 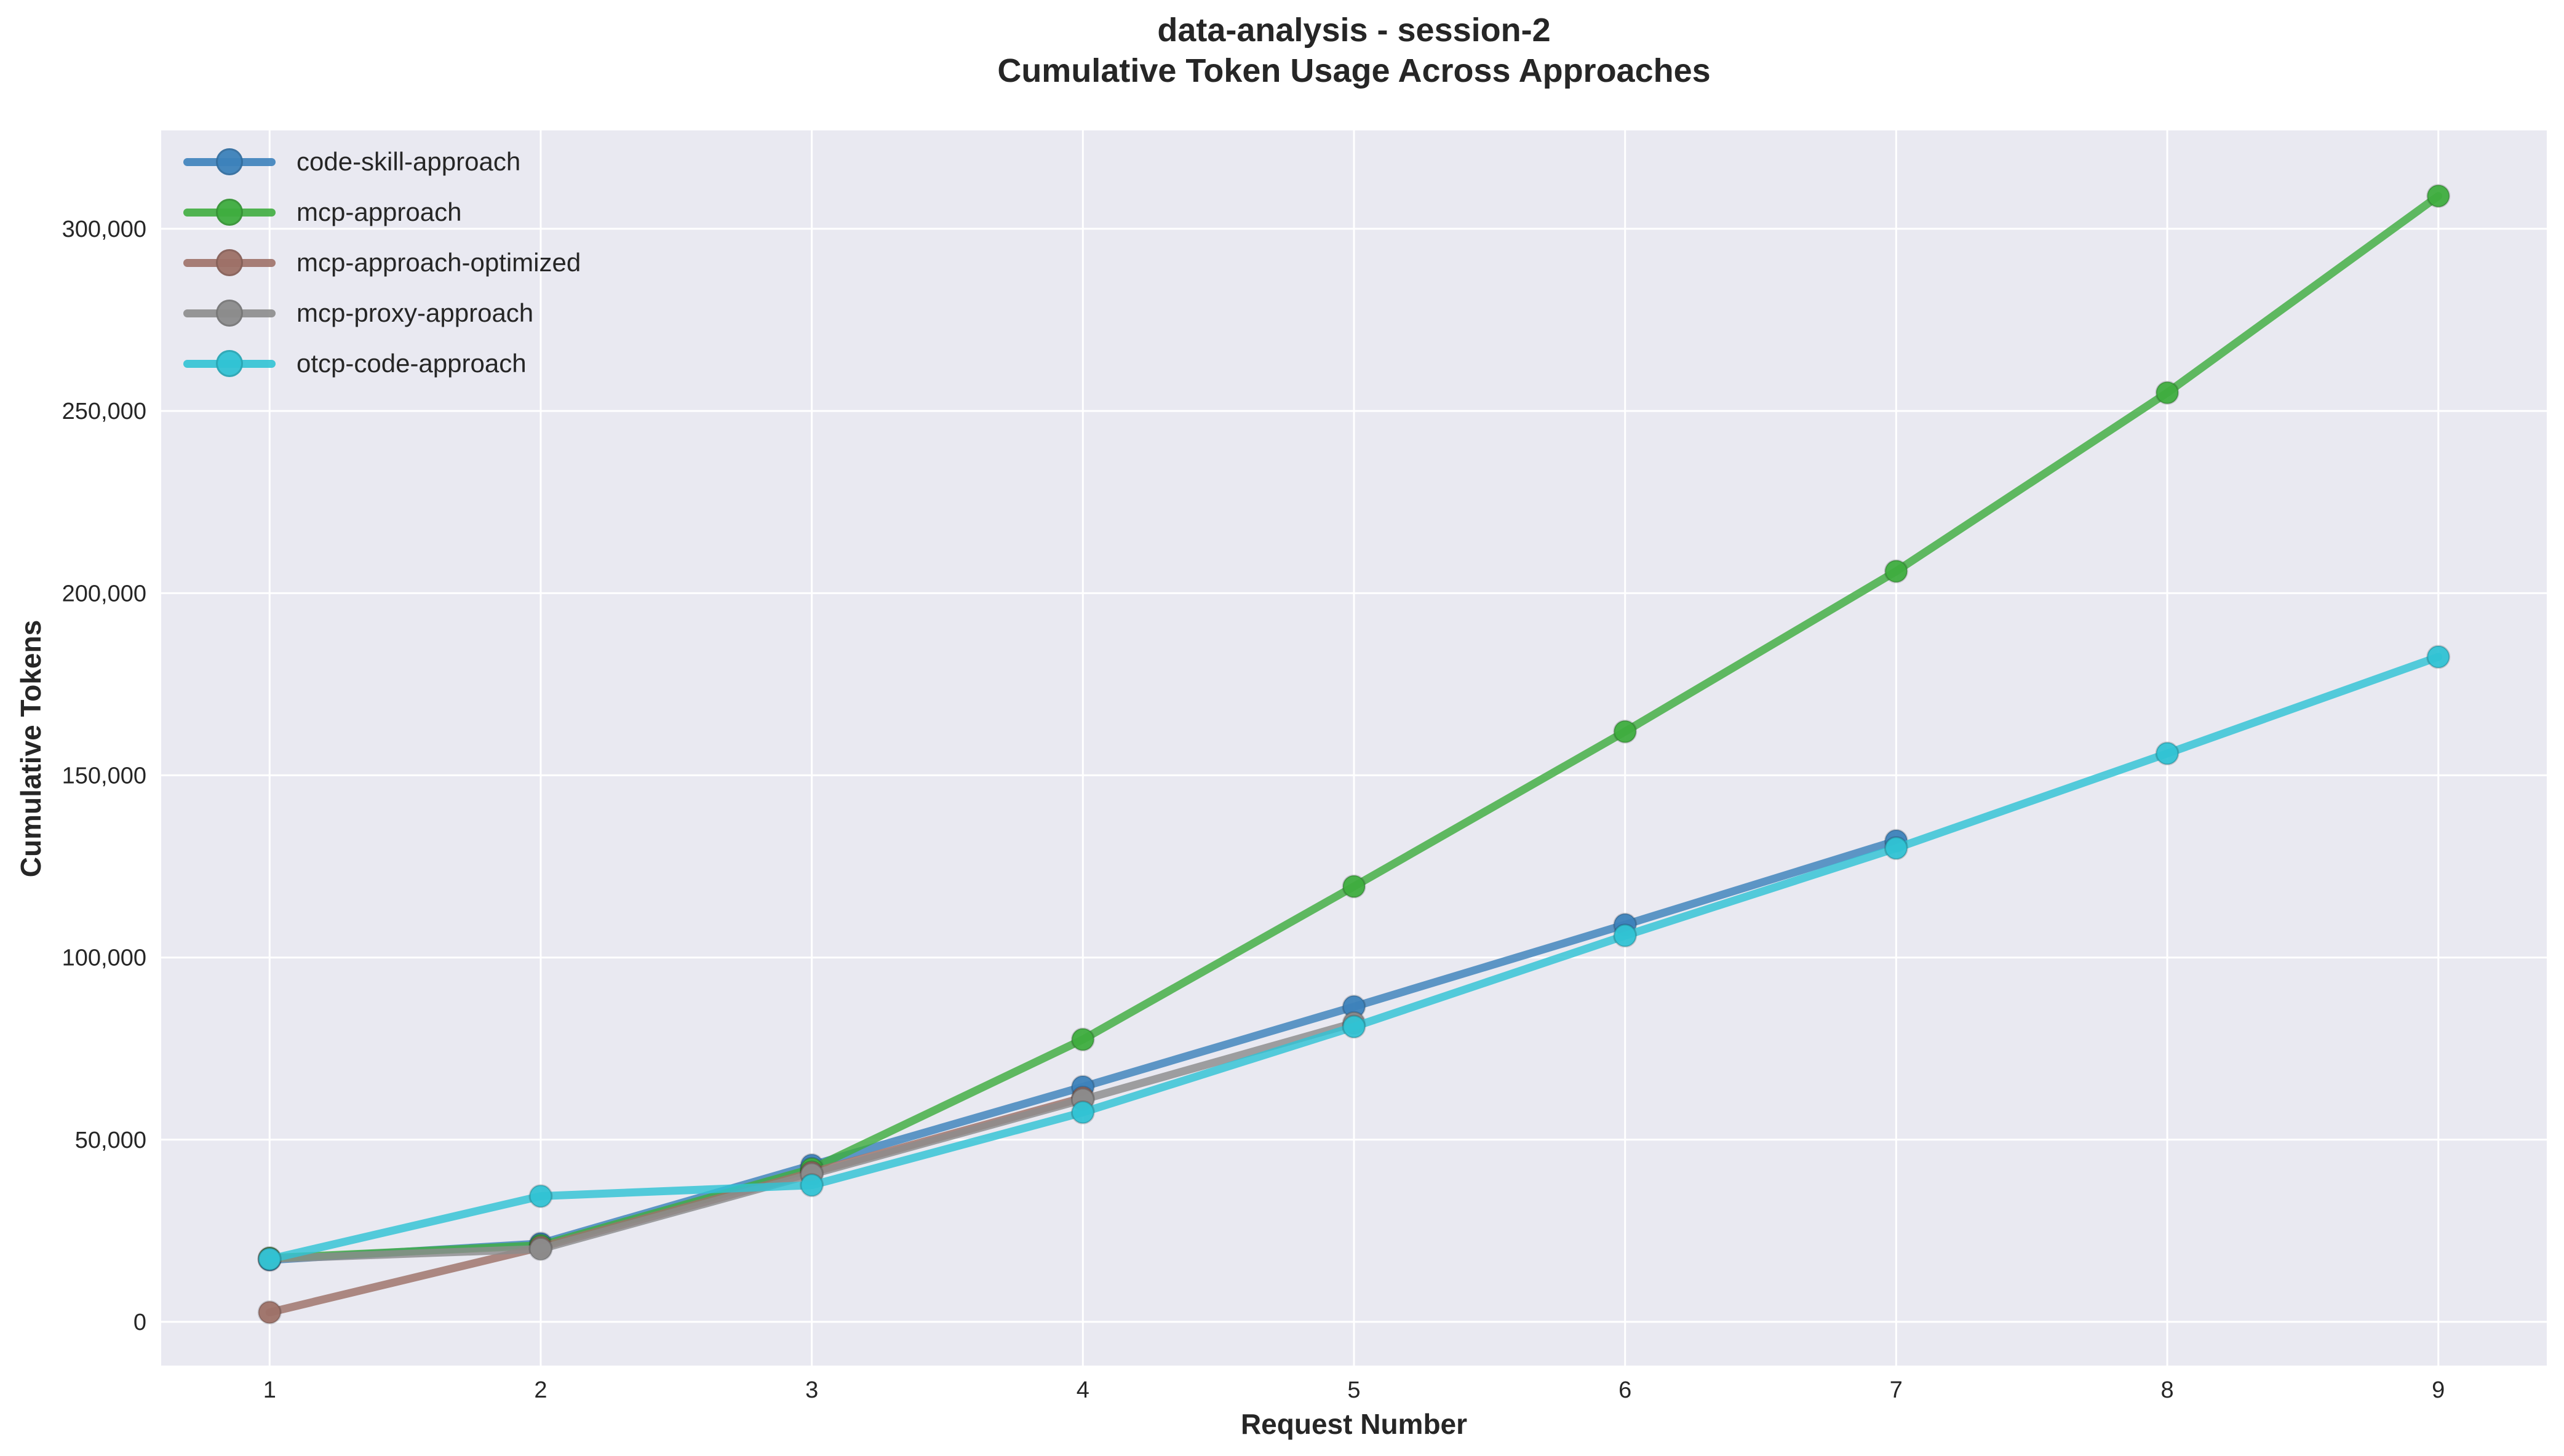 What do you see at coordinates (811, 1390) in the screenshot?
I see `x-tick-label: 3` at bounding box center [811, 1390].